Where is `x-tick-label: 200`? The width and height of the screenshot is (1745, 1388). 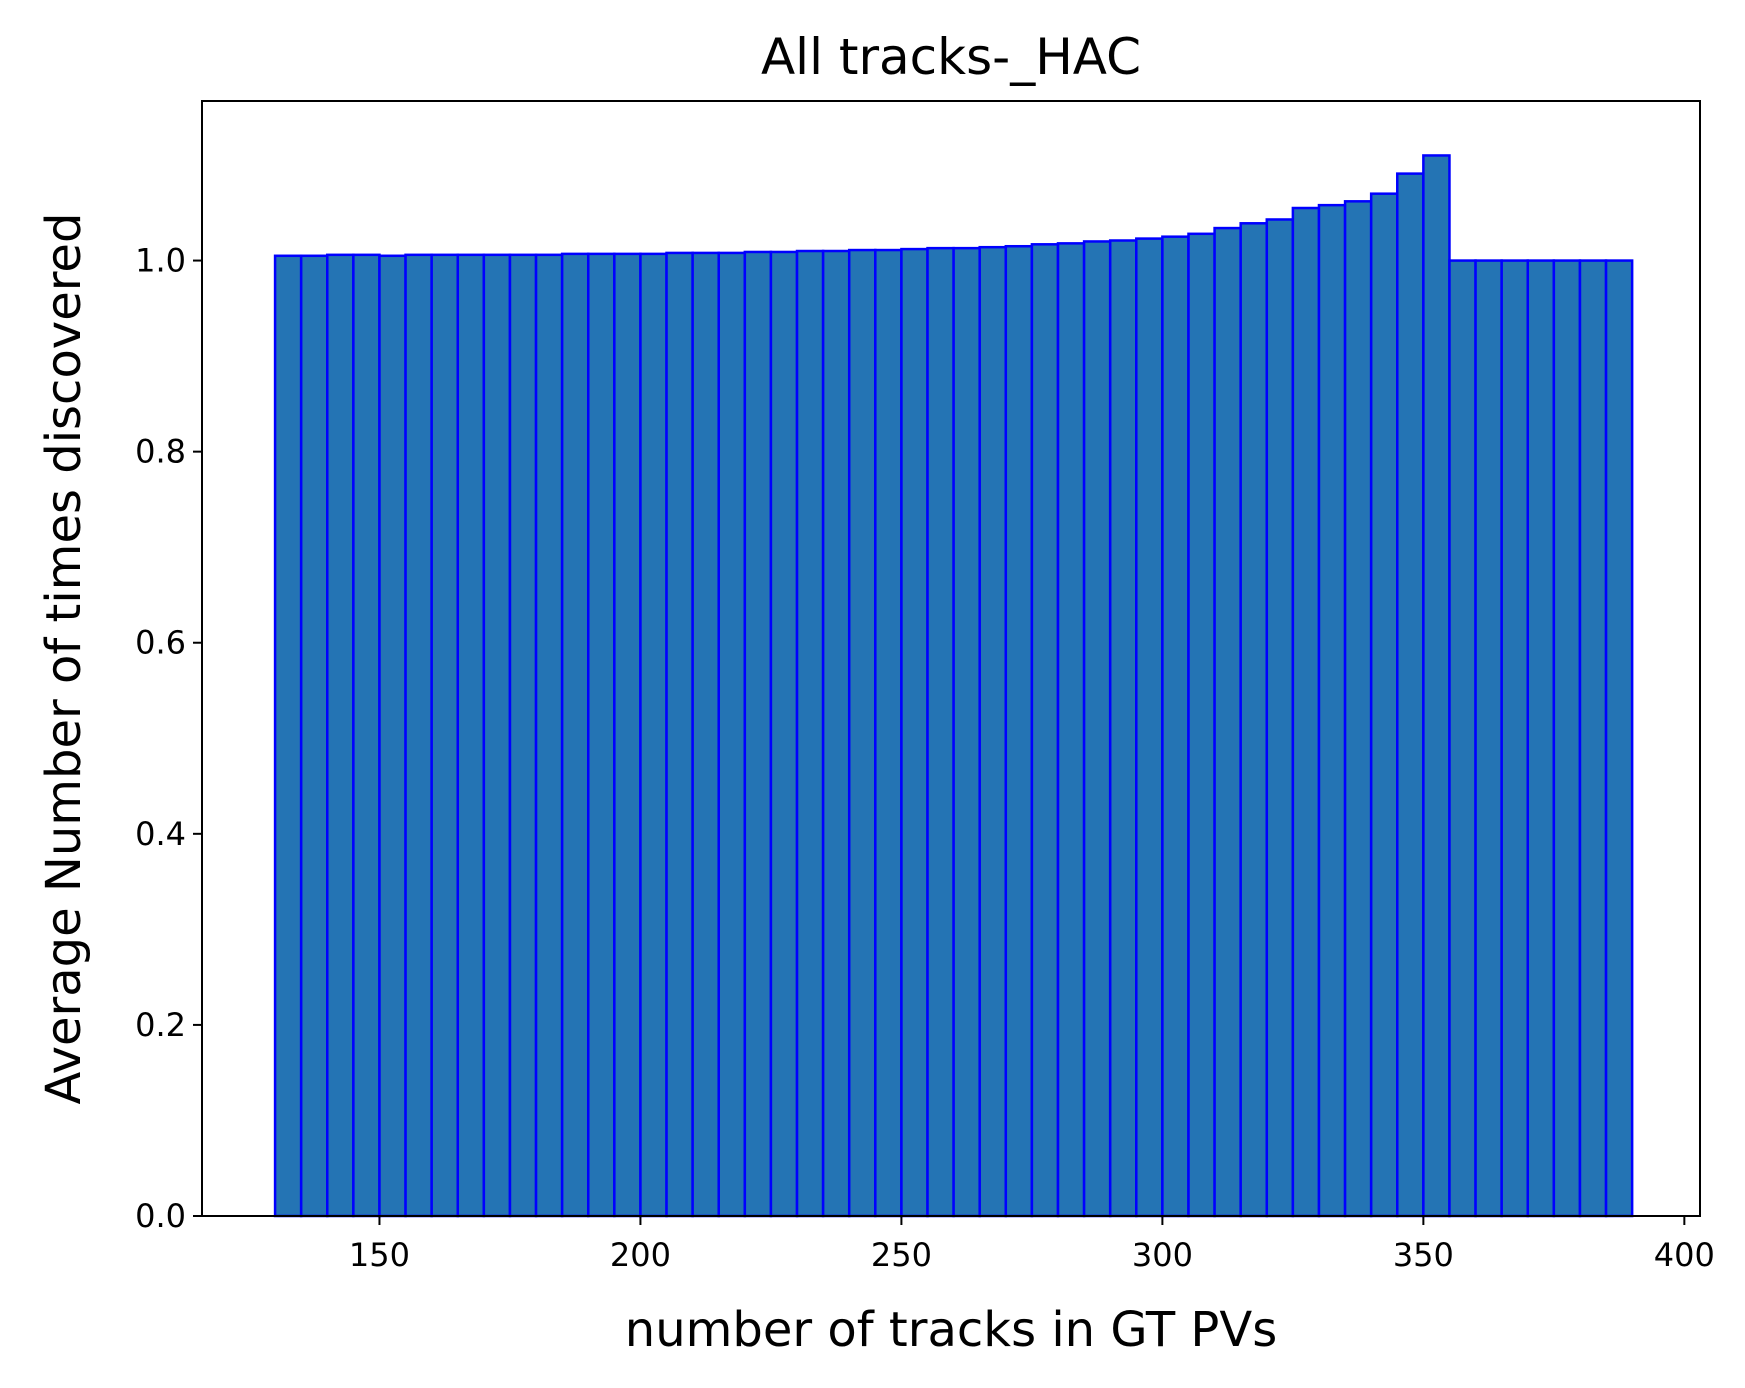
x-tick-label: 200 is located at coordinates (640, 1255).